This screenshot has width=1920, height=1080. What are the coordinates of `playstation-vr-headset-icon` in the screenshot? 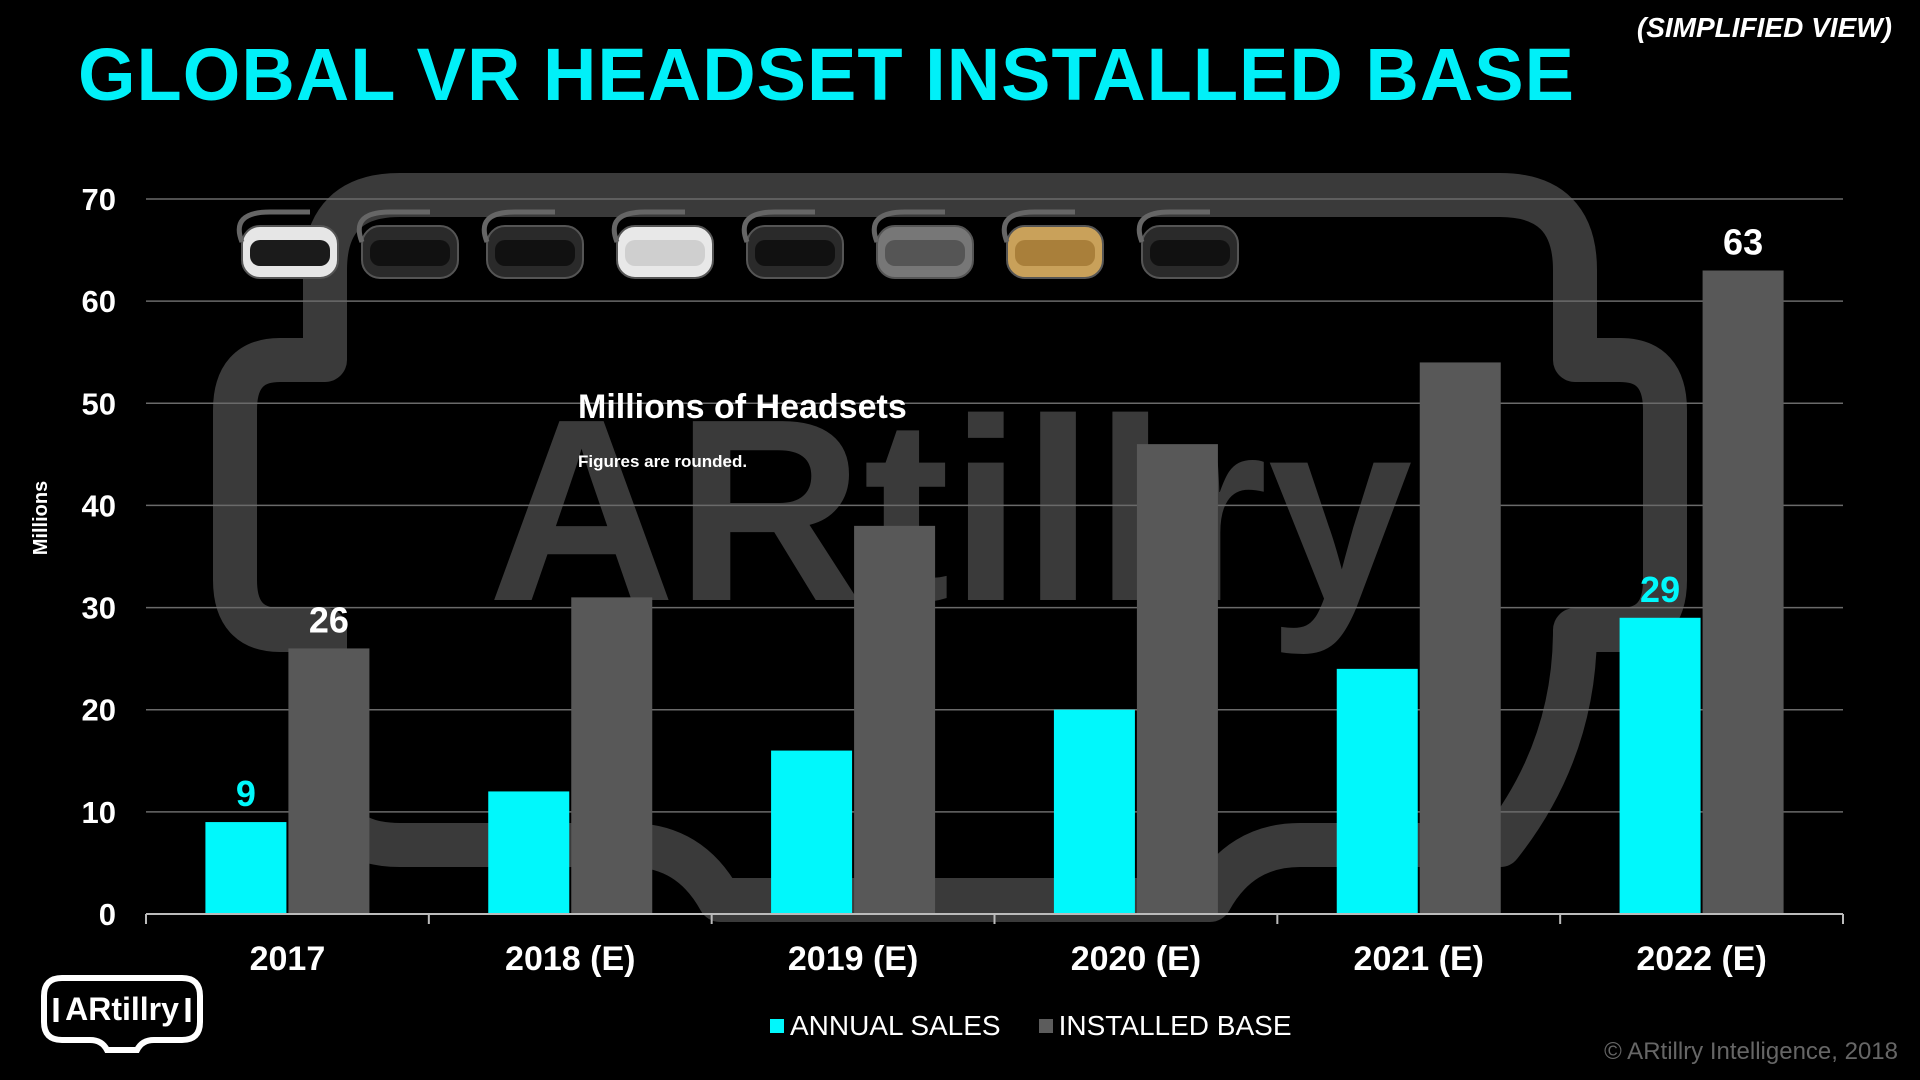 It's located at (287, 244).